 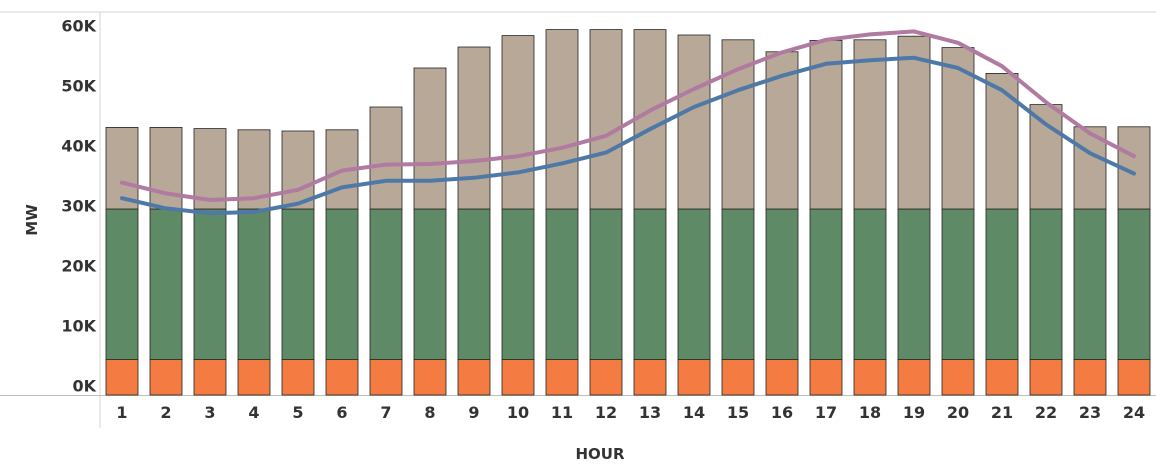 What do you see at coordinates (914, 412) in the screenshot?
I see `x-tick-label: 19` at bounding box center [914, 412].